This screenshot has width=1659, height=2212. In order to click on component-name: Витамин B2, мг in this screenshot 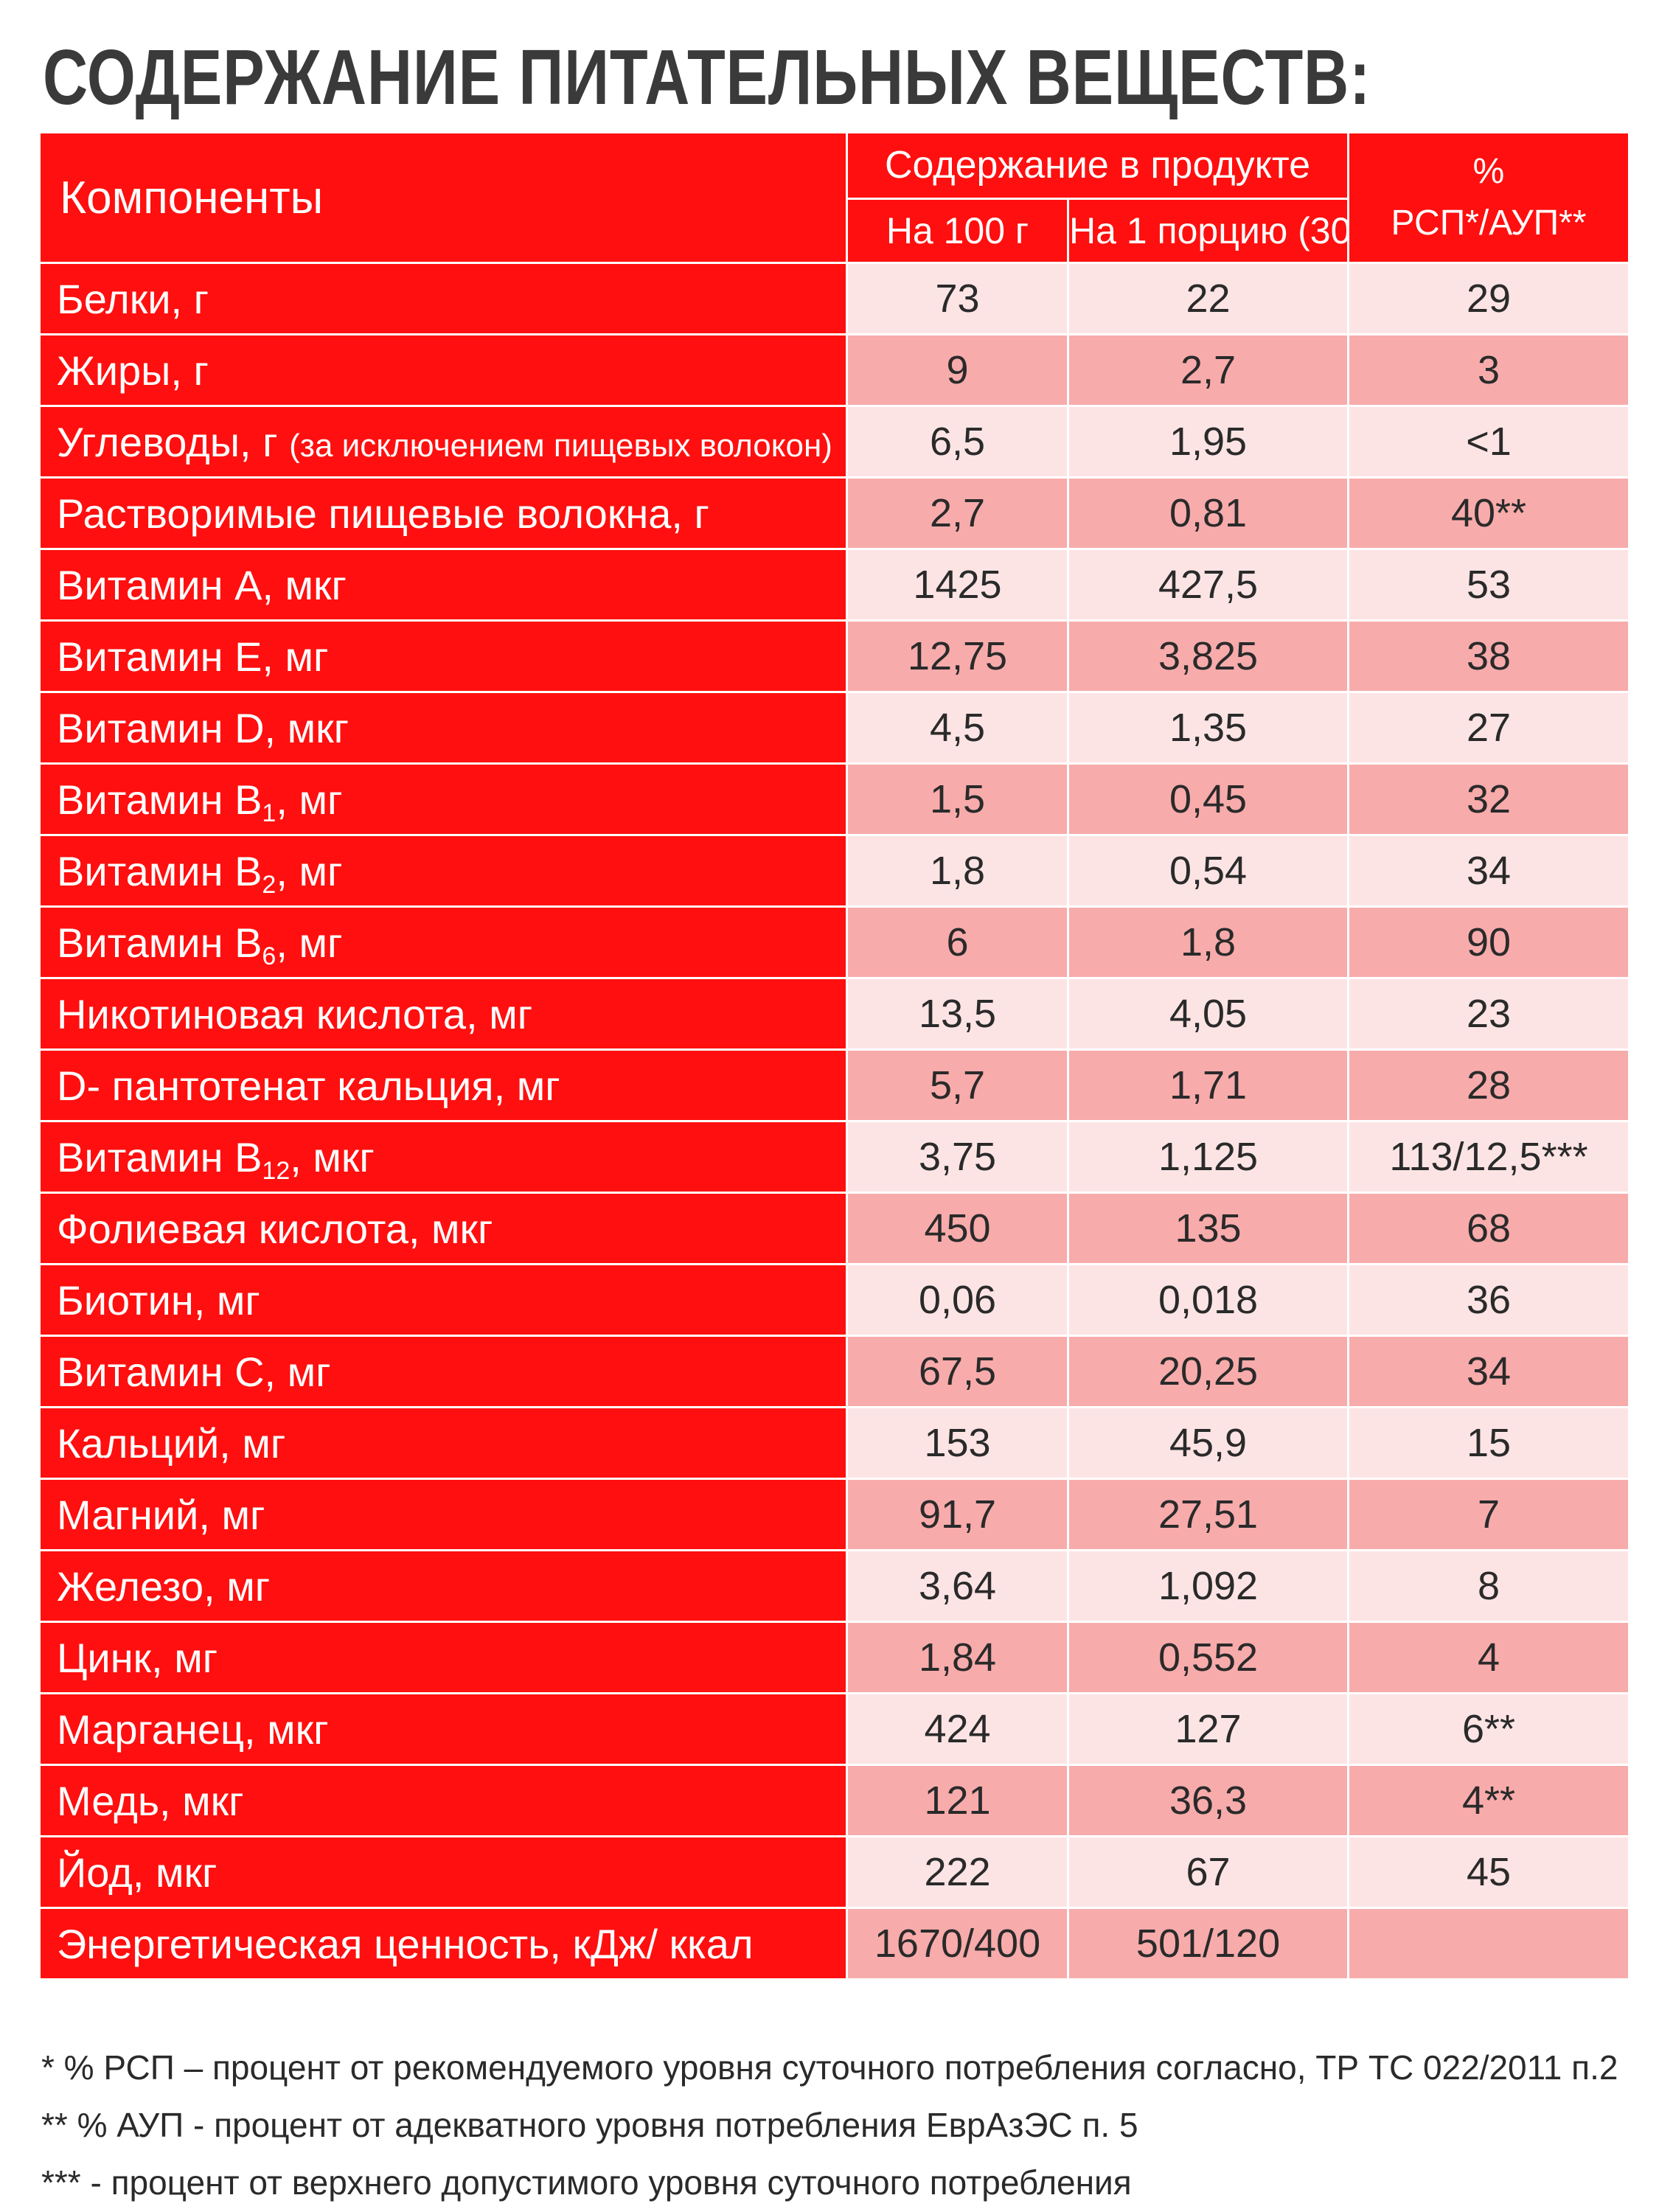, I will do `click(443, 871)`.